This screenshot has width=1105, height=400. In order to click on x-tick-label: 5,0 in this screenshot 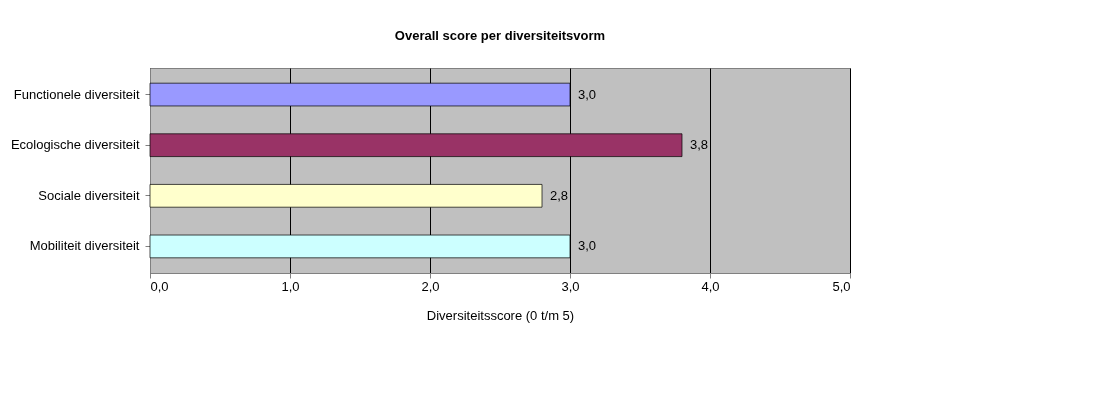, I will do `click(841, 286)`.